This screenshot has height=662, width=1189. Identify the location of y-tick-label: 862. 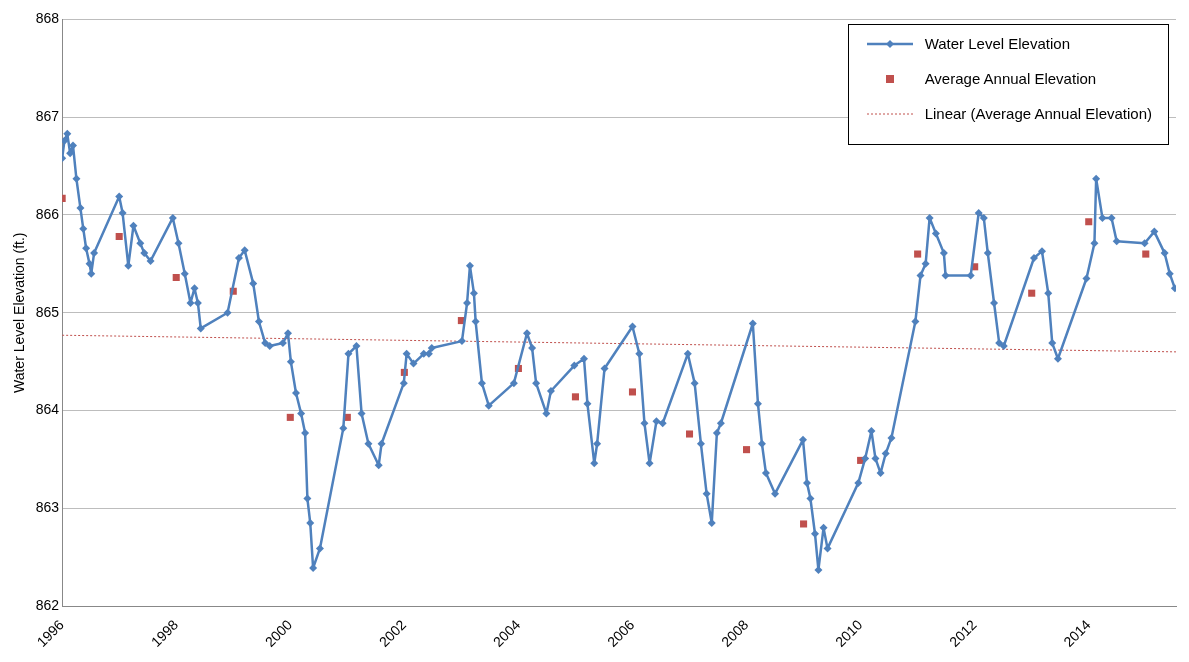
(47, 604).